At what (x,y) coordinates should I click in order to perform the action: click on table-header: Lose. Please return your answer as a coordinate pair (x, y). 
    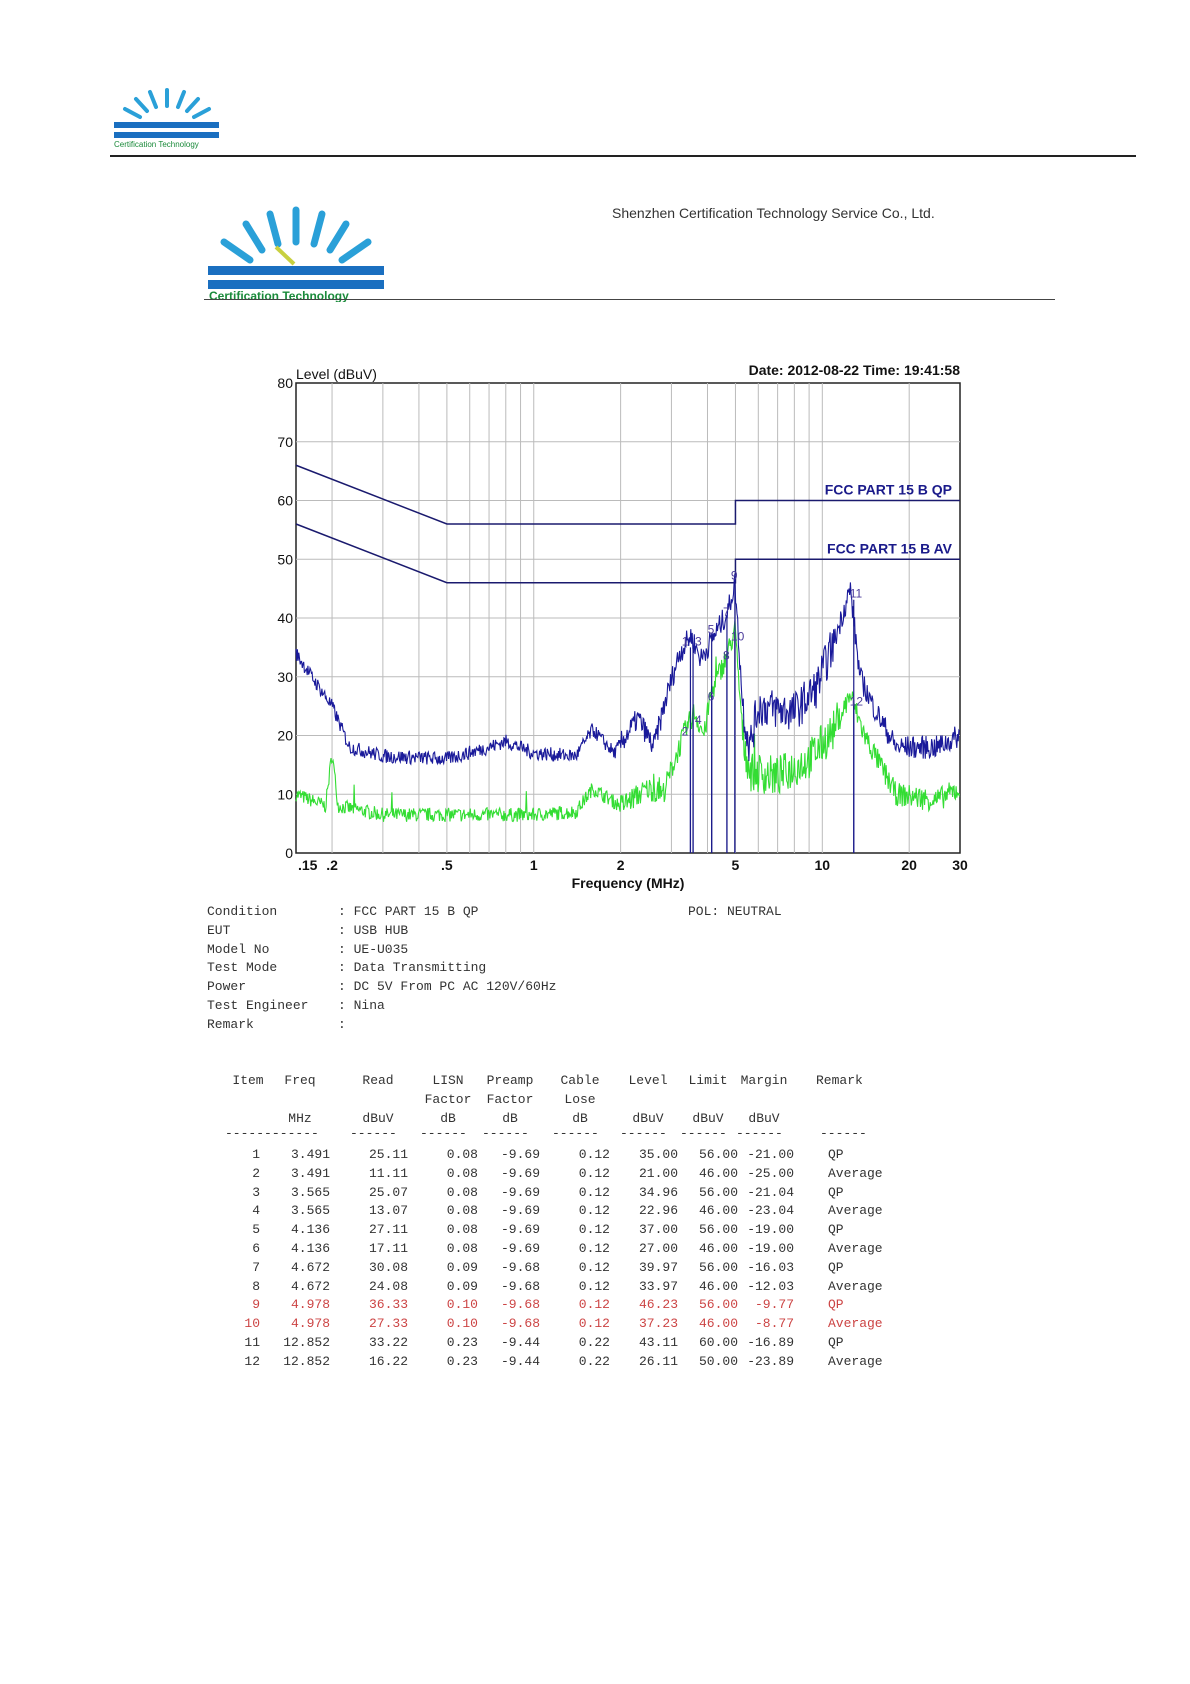
    Looking at the image, I should click on (580, 1099).